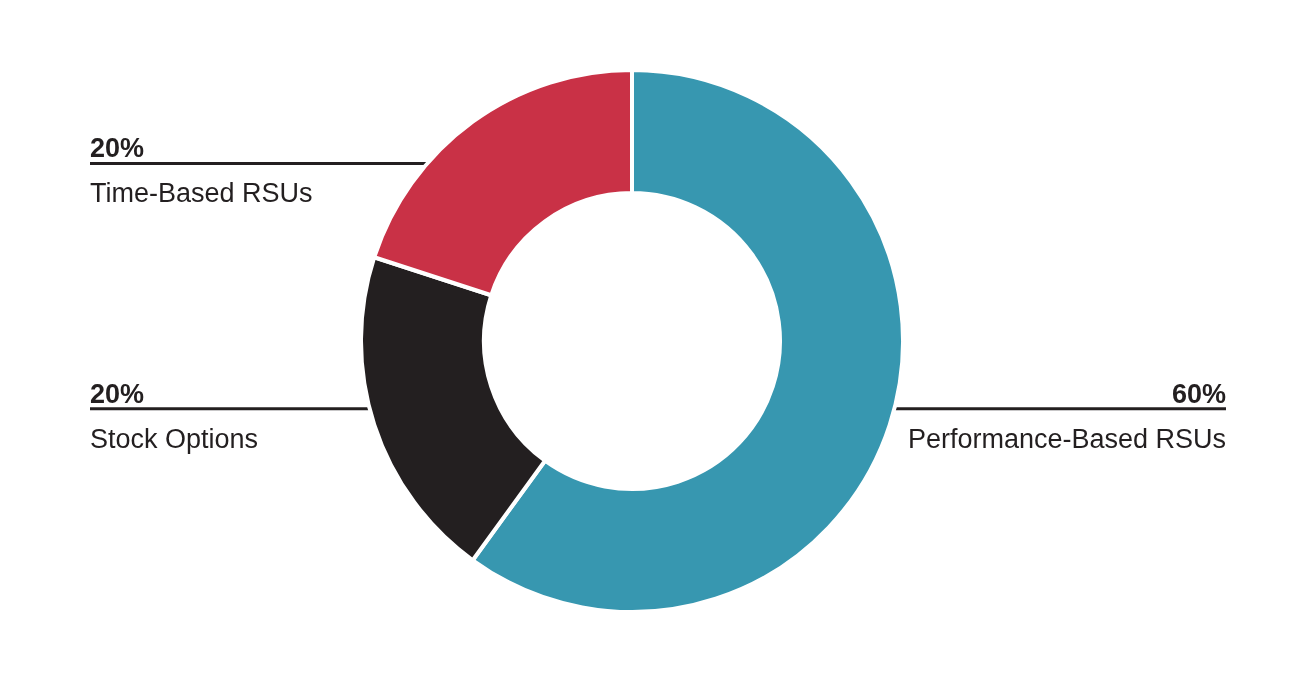 The image size is (1311, 676). I want to click on slice-label: Performance-Based RSUs, so click(1066, 438).